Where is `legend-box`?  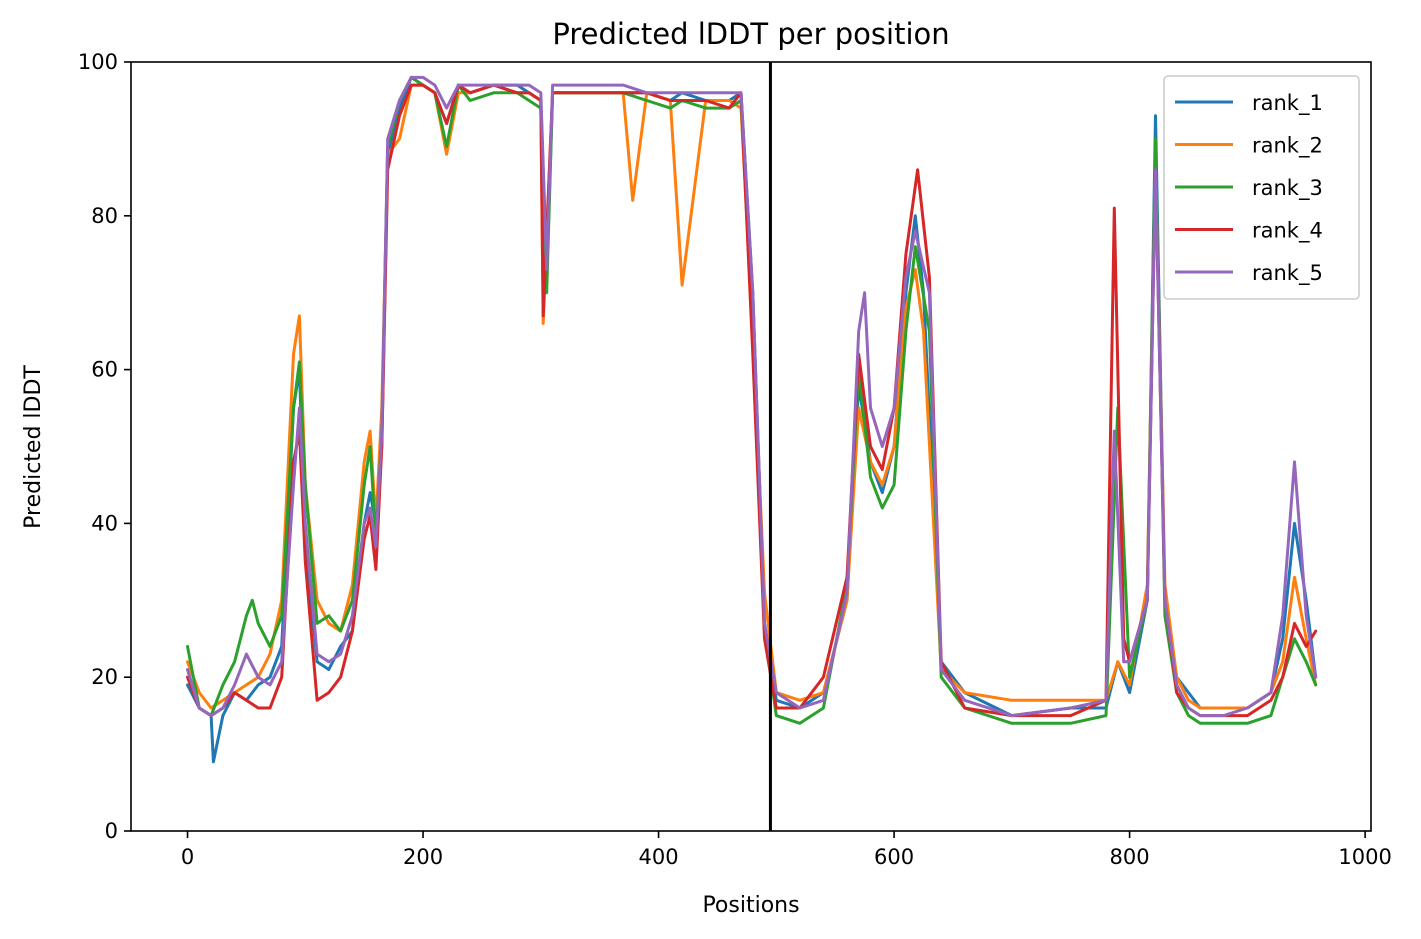 legend-box is located at coordinates (1261, 187).